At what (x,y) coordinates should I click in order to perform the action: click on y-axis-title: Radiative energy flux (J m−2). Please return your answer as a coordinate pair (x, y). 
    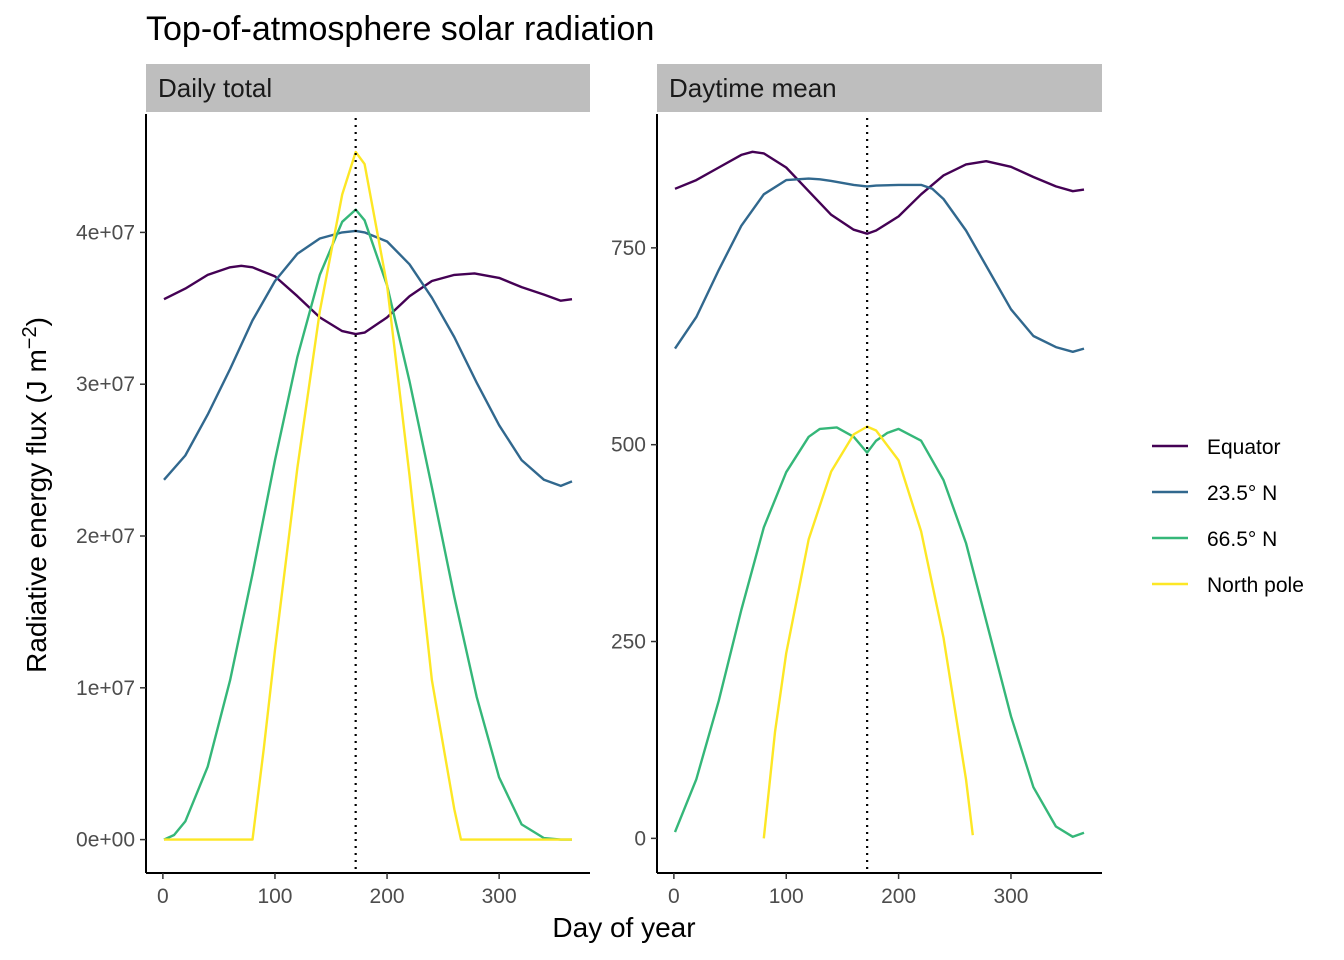
    Looking at the image, I should click on (35, 495).